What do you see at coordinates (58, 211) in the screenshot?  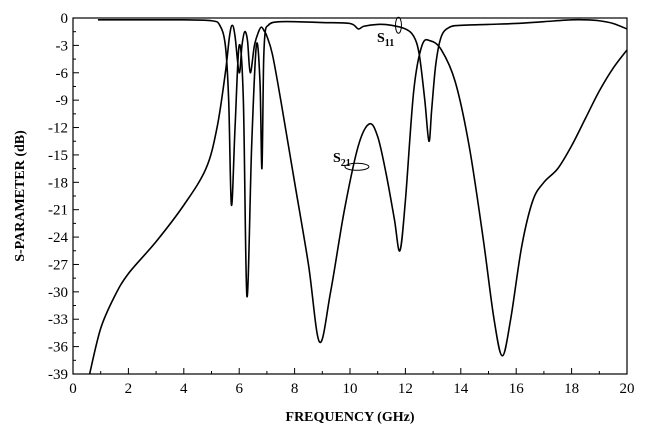 I see `y-tick-label: -21` at bounding box center [58, 211].